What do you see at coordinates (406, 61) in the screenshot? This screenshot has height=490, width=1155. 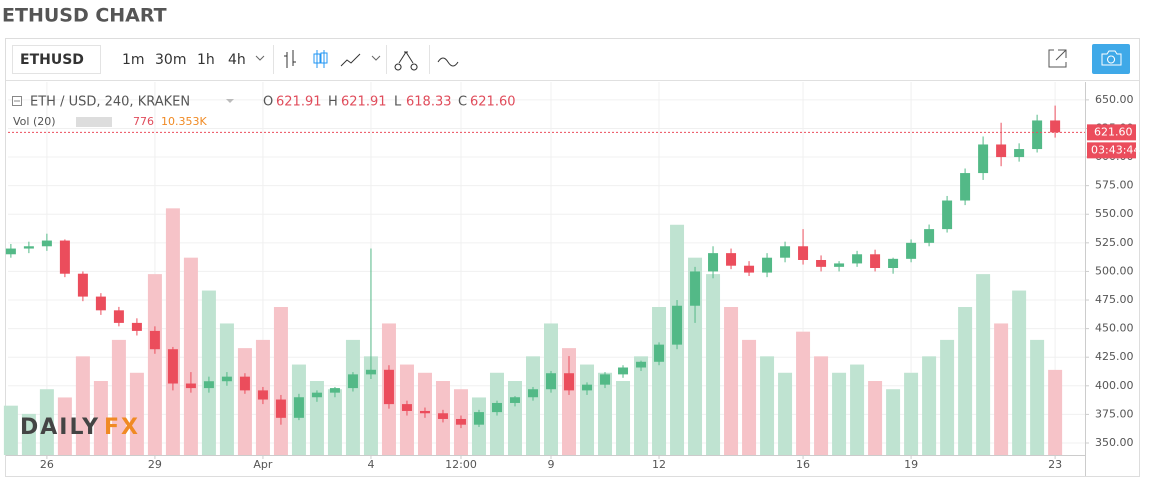 I see `indicators-icon` at bounding box center [406, 61].